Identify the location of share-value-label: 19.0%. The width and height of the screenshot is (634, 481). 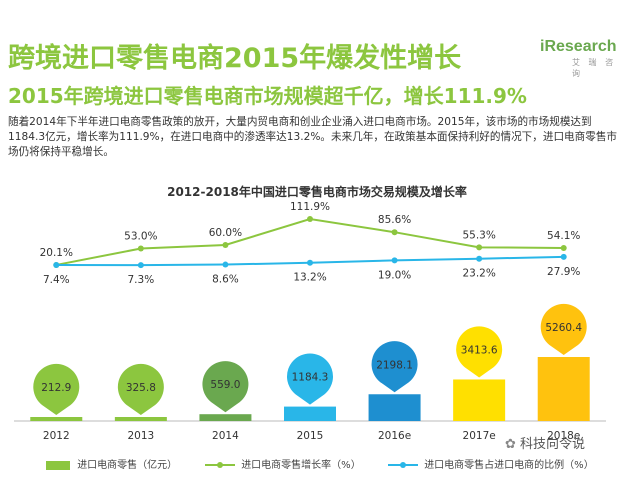
(394, 275).